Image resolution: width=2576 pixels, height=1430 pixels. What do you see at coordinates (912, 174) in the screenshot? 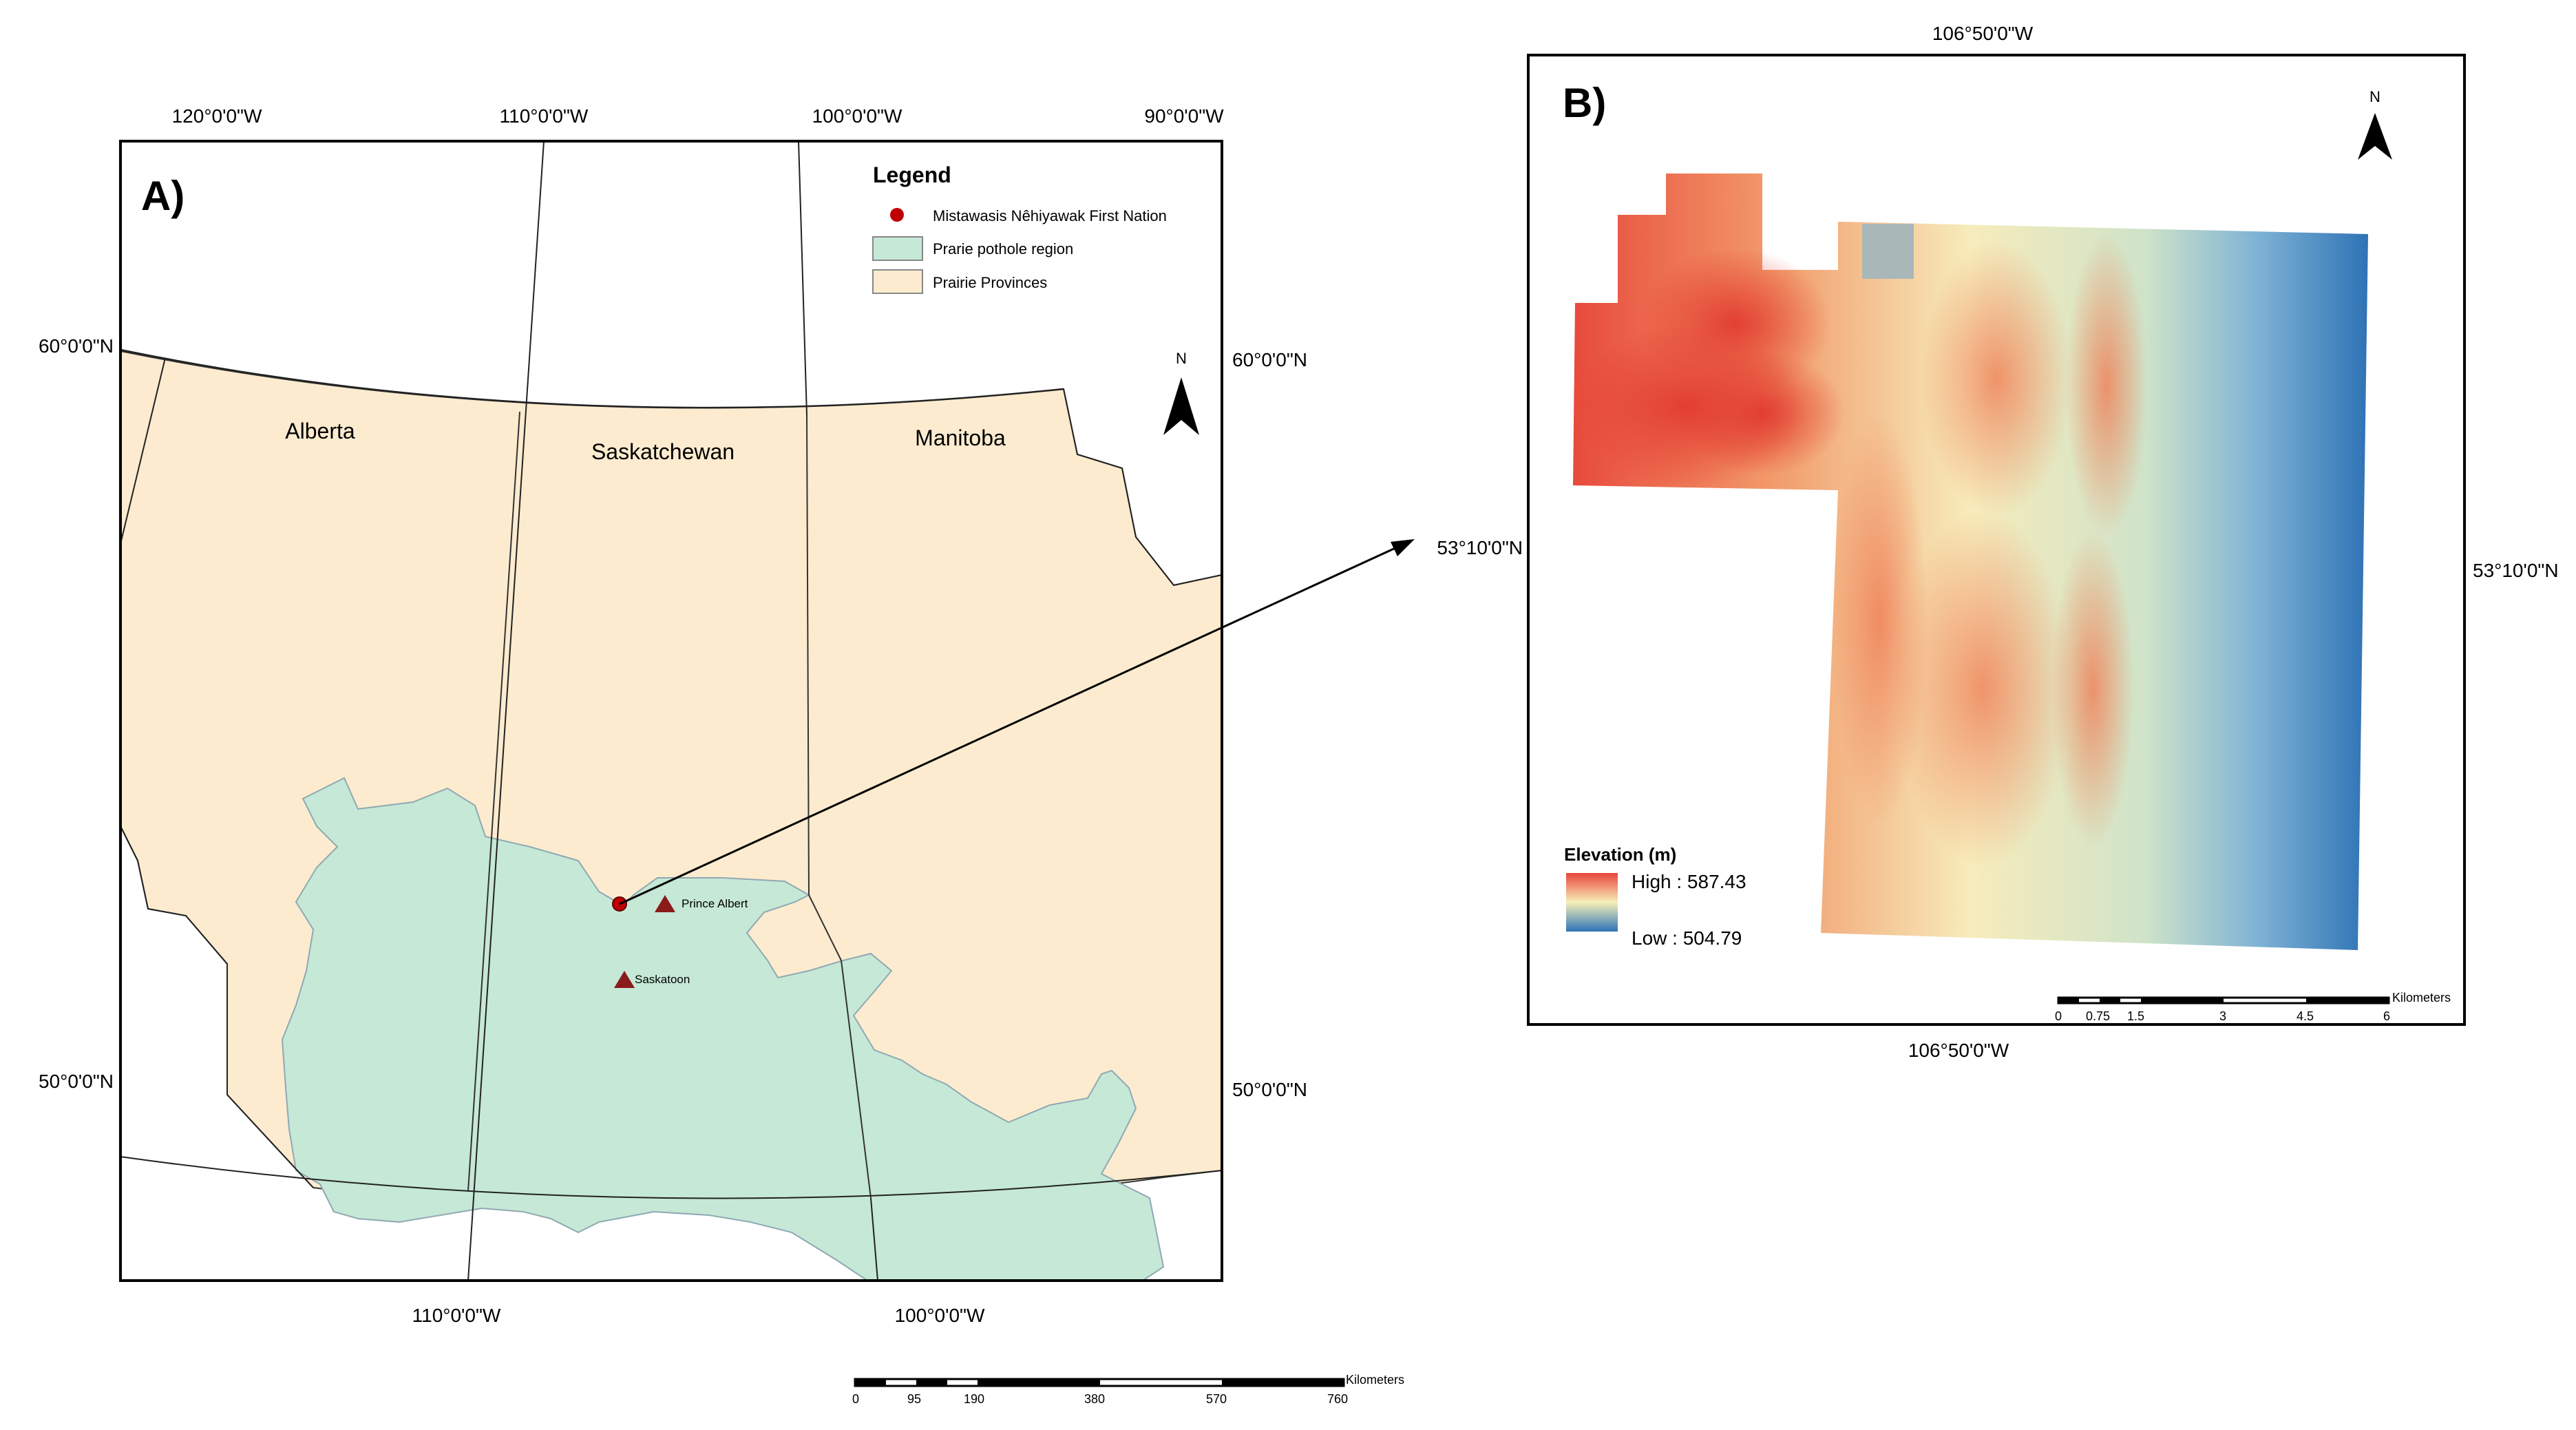
I see `legend-title: Legend` at bounding box center [912, 174].